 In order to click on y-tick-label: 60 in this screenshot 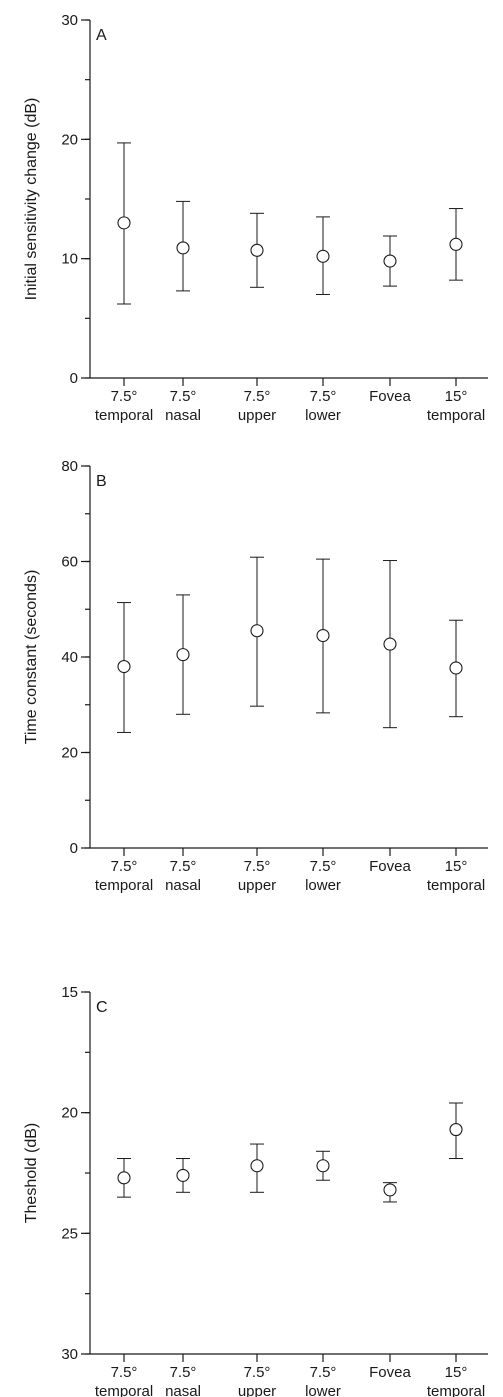, I will do `click(69, 562)`.